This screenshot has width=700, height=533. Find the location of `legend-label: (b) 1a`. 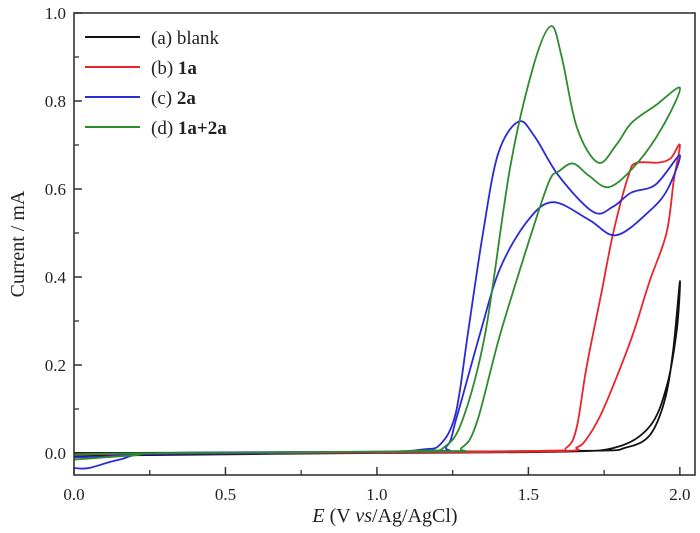

legend-label: (b) 1a is located at coordinates (174, 68).